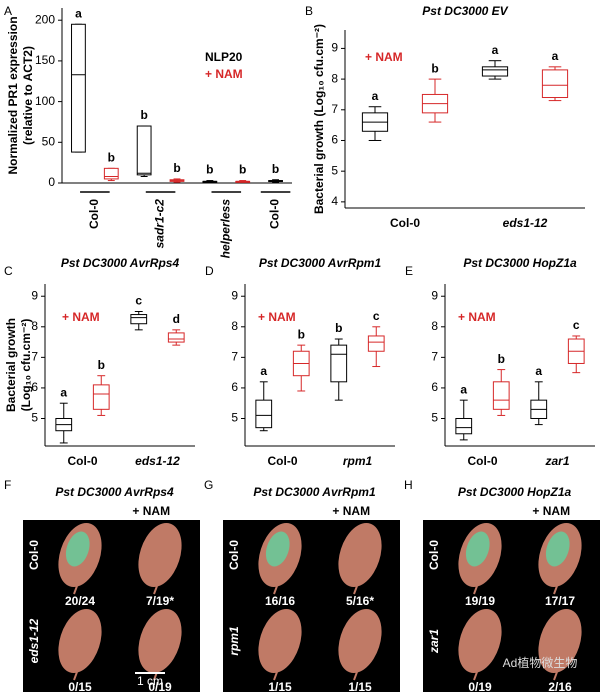 This screenshot has width=600, height=694. What do you see at coordinates (224, 57) in the screenshot?
I see `legend-entry: NLP20` at bounding box center [224, 57].